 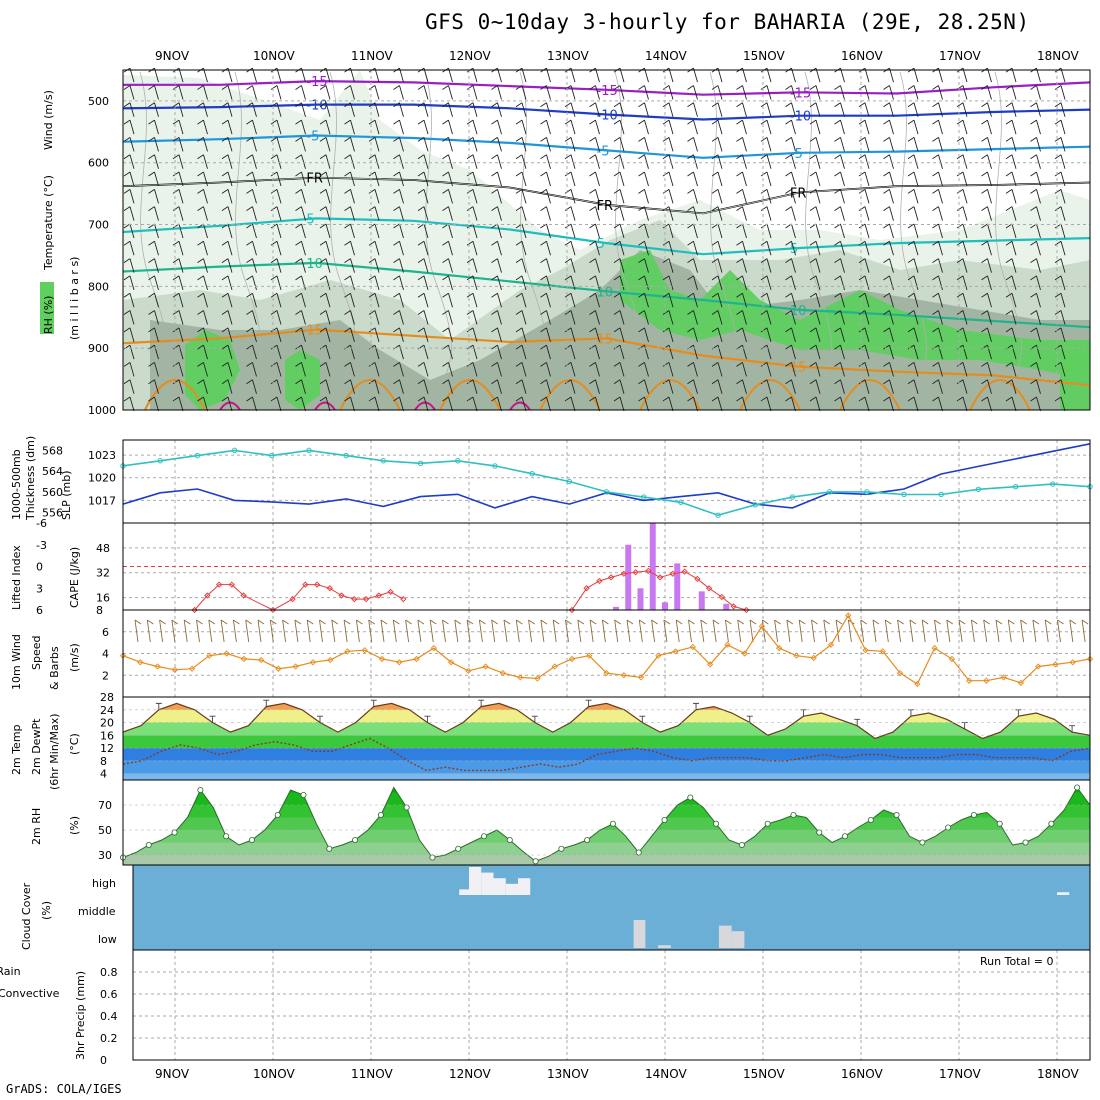 I want to click on x-date-label-top: 18NOV, so click(x=1058, y=56).